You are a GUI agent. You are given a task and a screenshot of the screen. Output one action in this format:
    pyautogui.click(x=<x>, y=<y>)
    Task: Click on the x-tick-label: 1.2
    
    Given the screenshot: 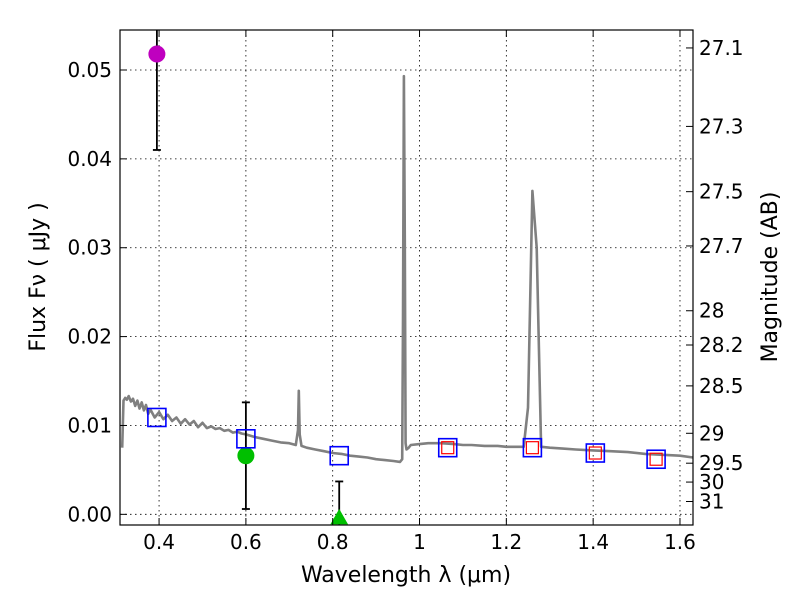 What is the action you would take?
    pyautogui.click(x=506, y=542)
    